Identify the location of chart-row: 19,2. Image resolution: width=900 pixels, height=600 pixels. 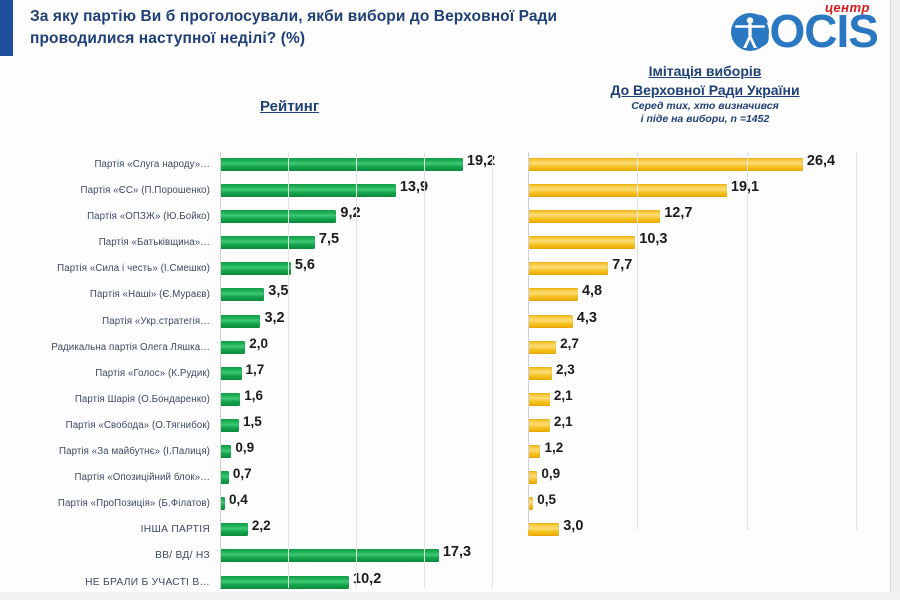
(359, 165).